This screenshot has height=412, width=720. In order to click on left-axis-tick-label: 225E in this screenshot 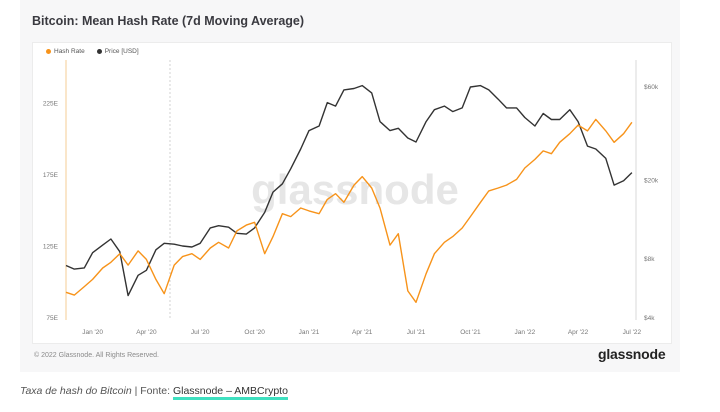, I will do `click(51, 104)`.